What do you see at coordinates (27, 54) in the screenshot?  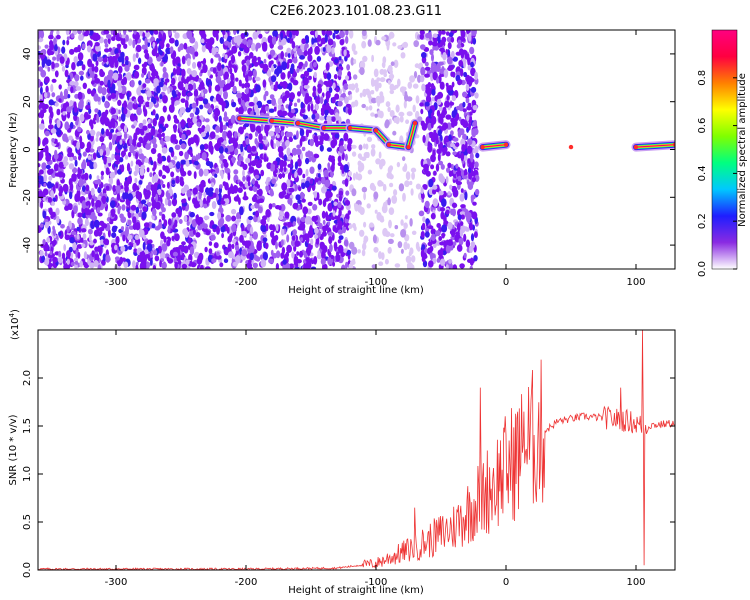 I see `y-tick-label: 40` at bounding box center [27, 54].